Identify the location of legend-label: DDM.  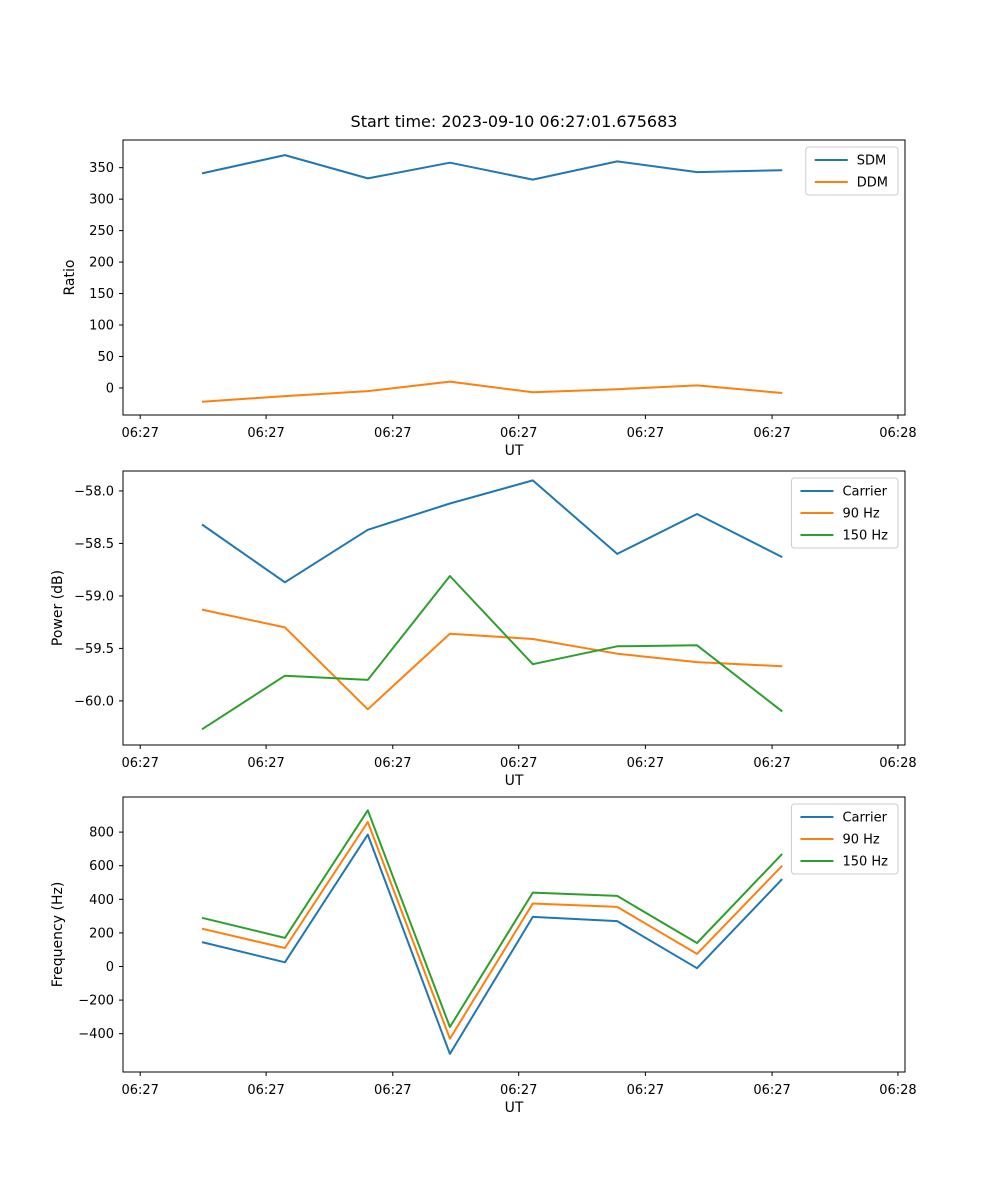
(872, 183).